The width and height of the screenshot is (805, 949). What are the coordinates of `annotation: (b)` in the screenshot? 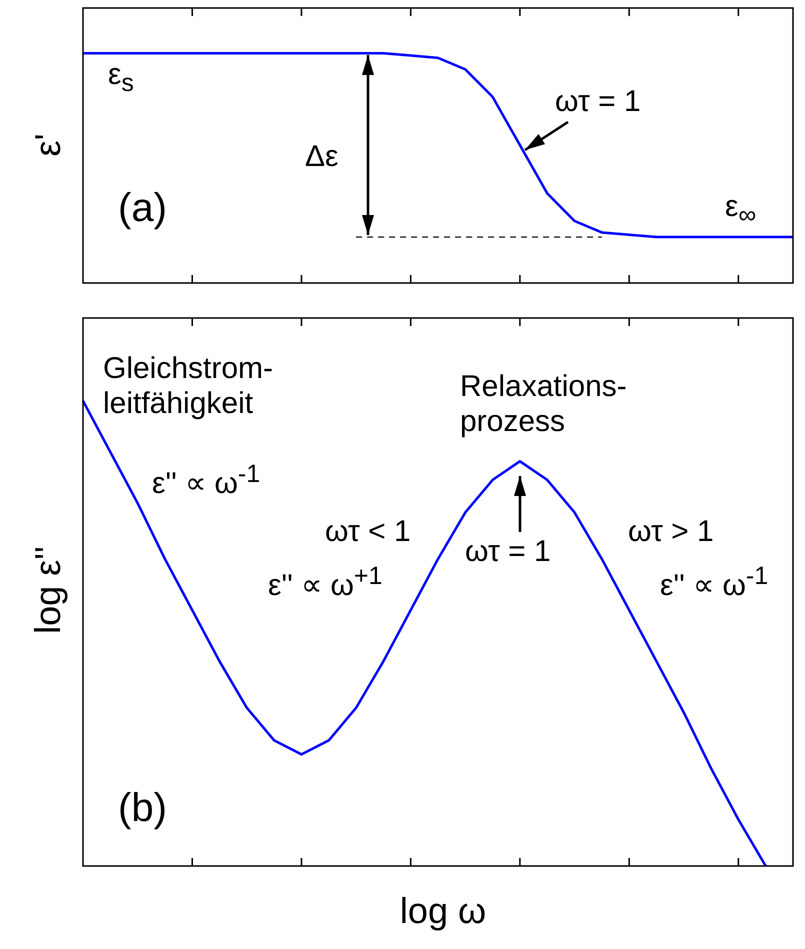 It's located at (142, 808).